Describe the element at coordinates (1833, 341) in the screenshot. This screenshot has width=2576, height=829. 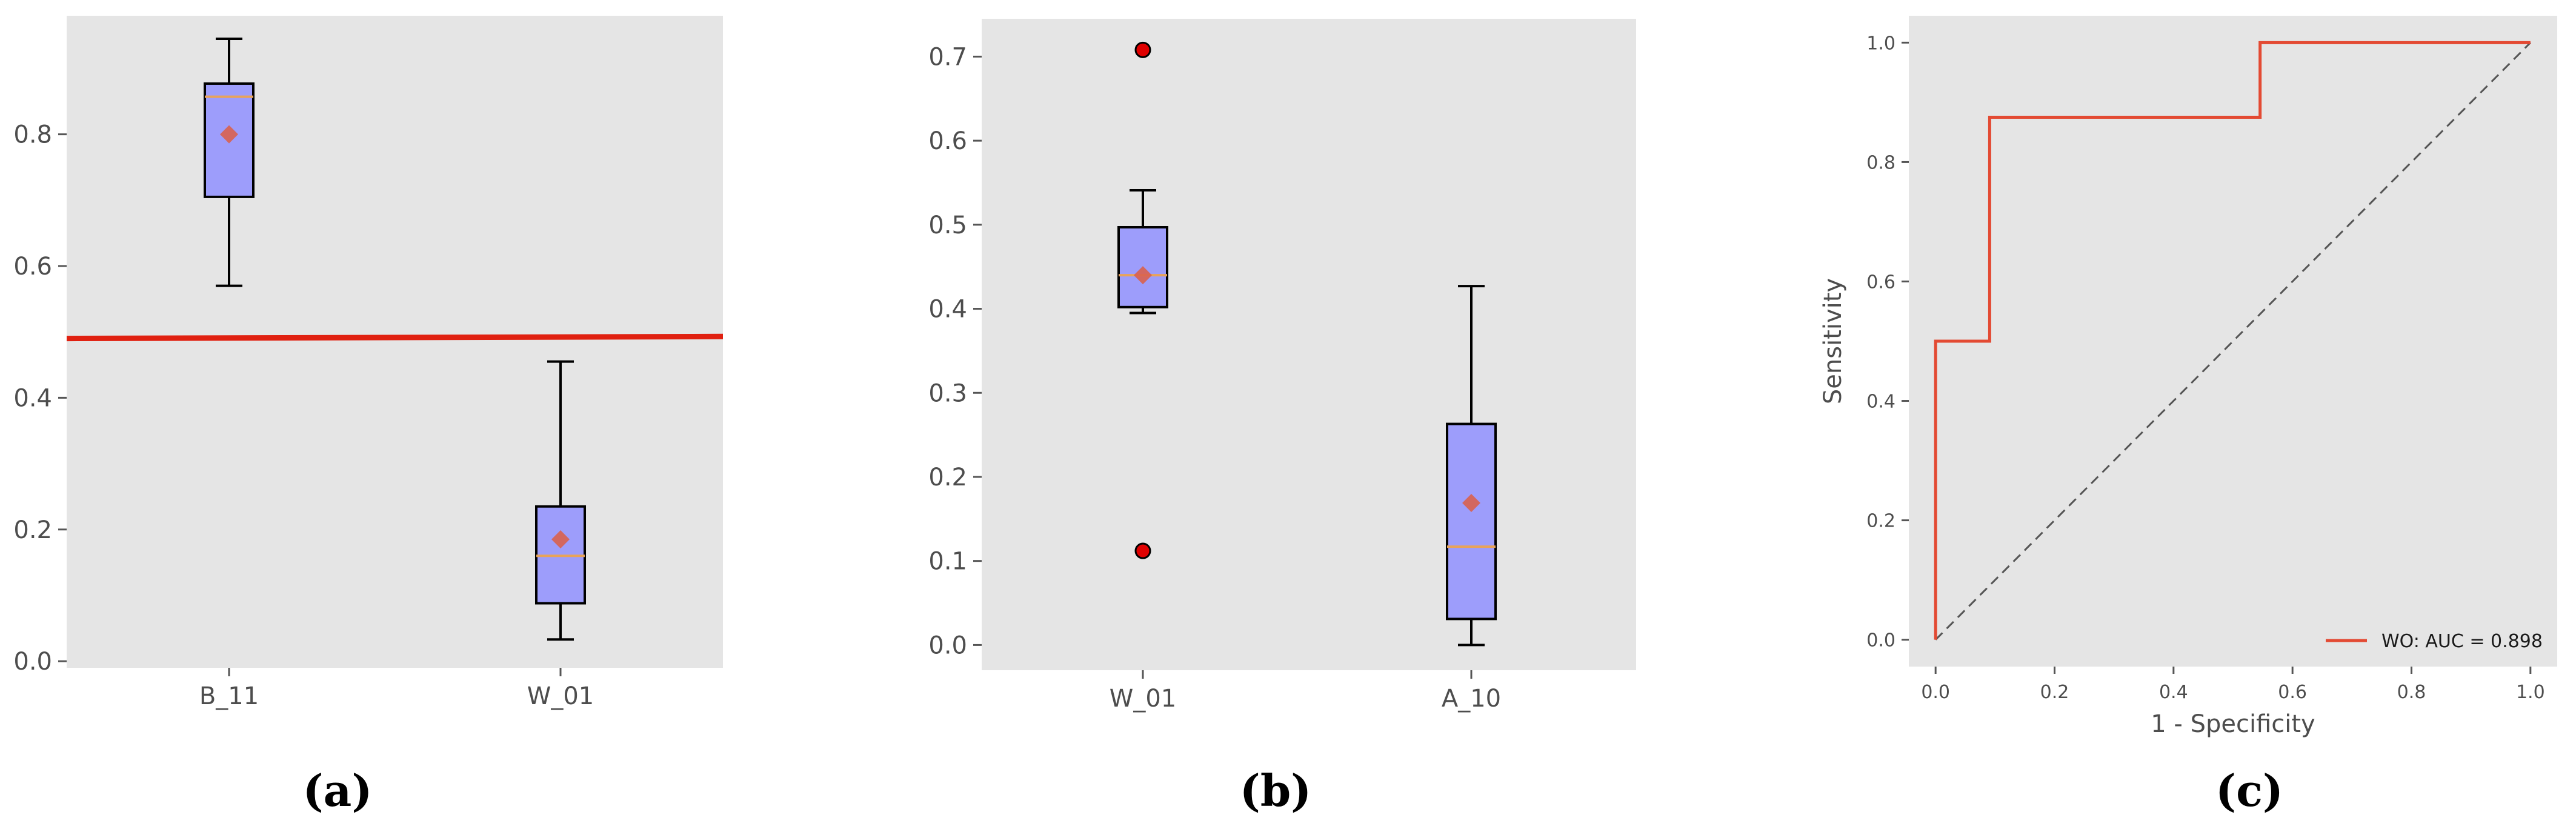
I see `panel-c-y-axis-title: Sensitivity` at that location.